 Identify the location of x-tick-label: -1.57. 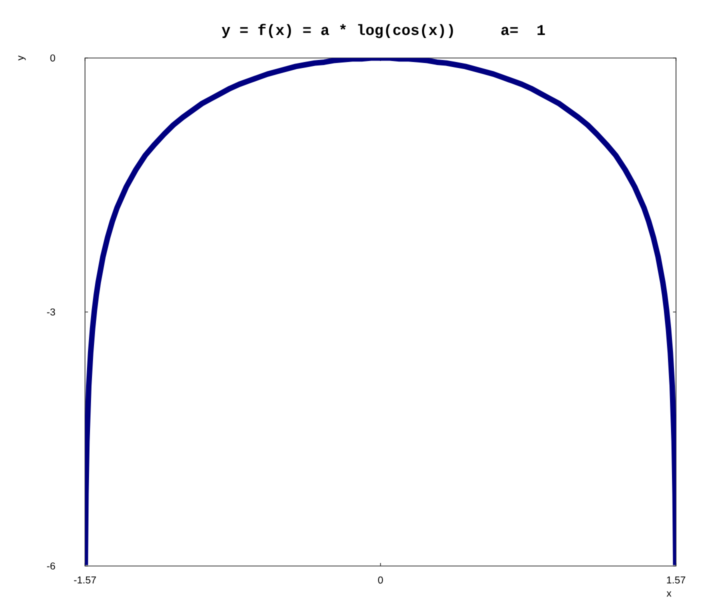
(85, 580).